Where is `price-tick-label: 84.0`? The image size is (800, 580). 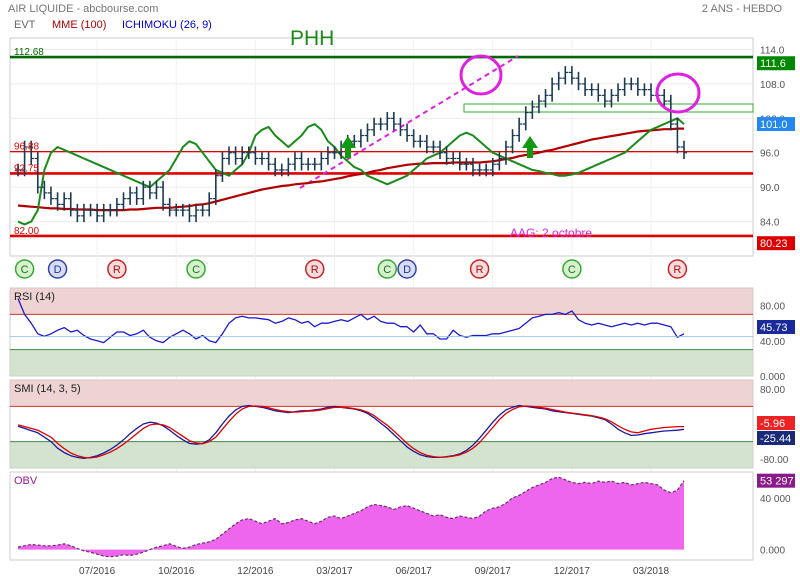
price-tick-label: 84.0 is located at coordinates (770, 223).